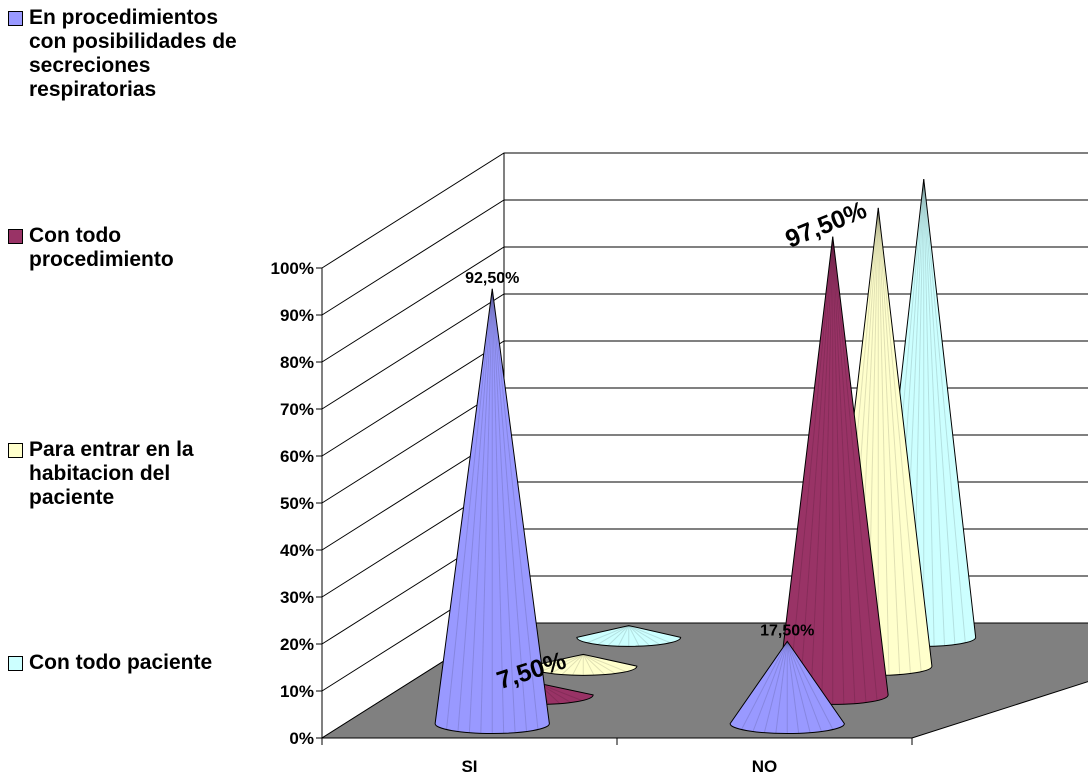  What do you see at coordinates (492, 278) in the screenshot?
I see `data-label: 92,50%` at bounding box center [492, 278].